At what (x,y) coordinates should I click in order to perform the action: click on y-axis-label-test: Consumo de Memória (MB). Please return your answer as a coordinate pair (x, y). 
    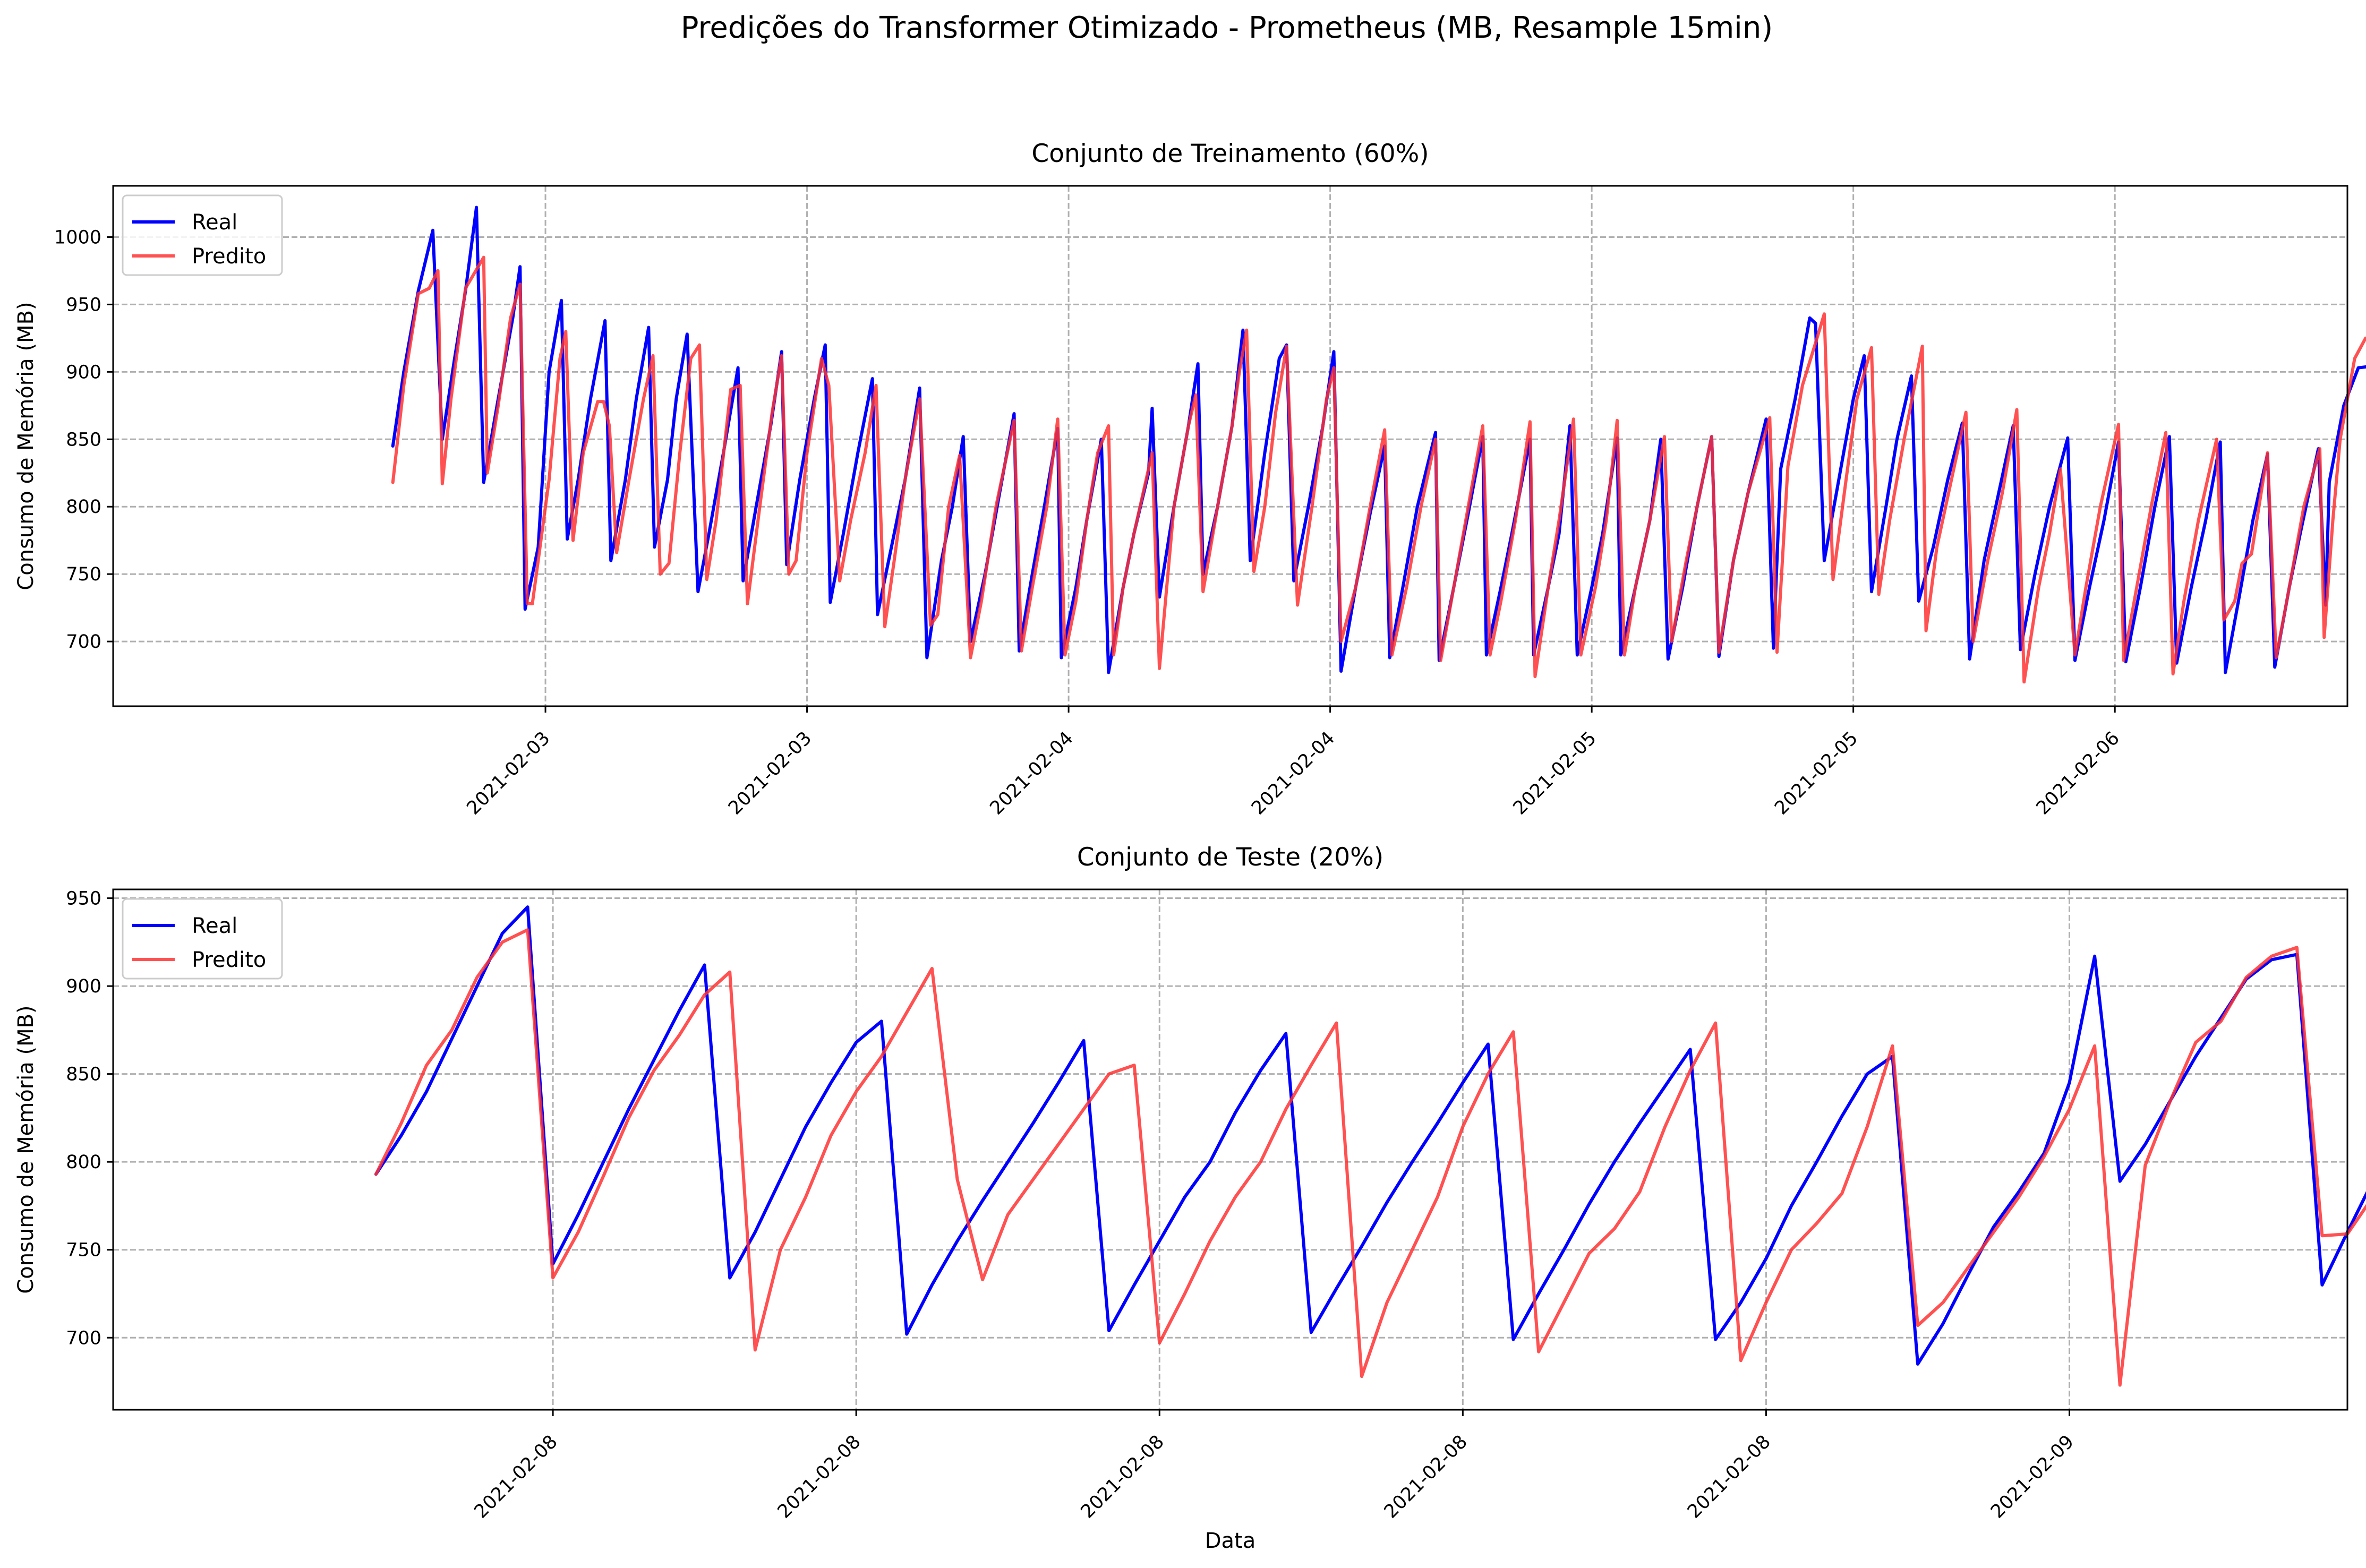
    Looking at the image, I should click on (26, 1149).